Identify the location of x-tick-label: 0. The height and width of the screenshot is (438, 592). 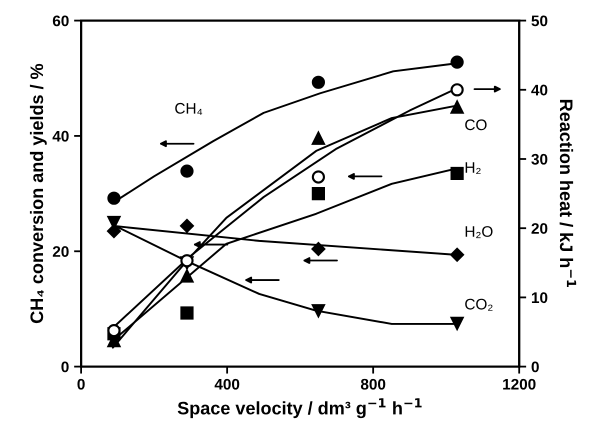
(81, 384).